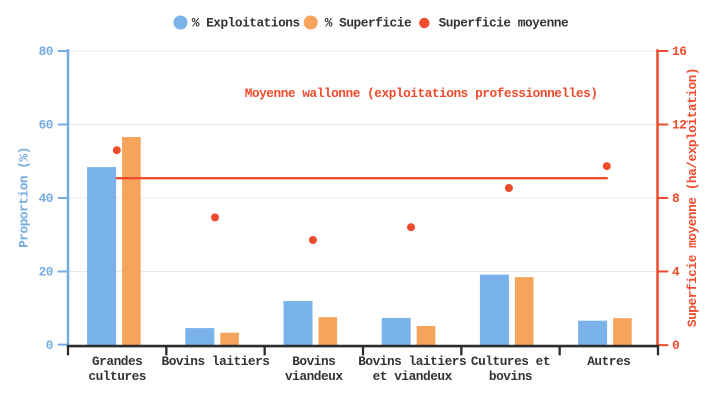 This screenshot has height=400, width=725. Describe the element at coordinates (46, 198) in the screenshot. I see `svg-text: 40` at that location.